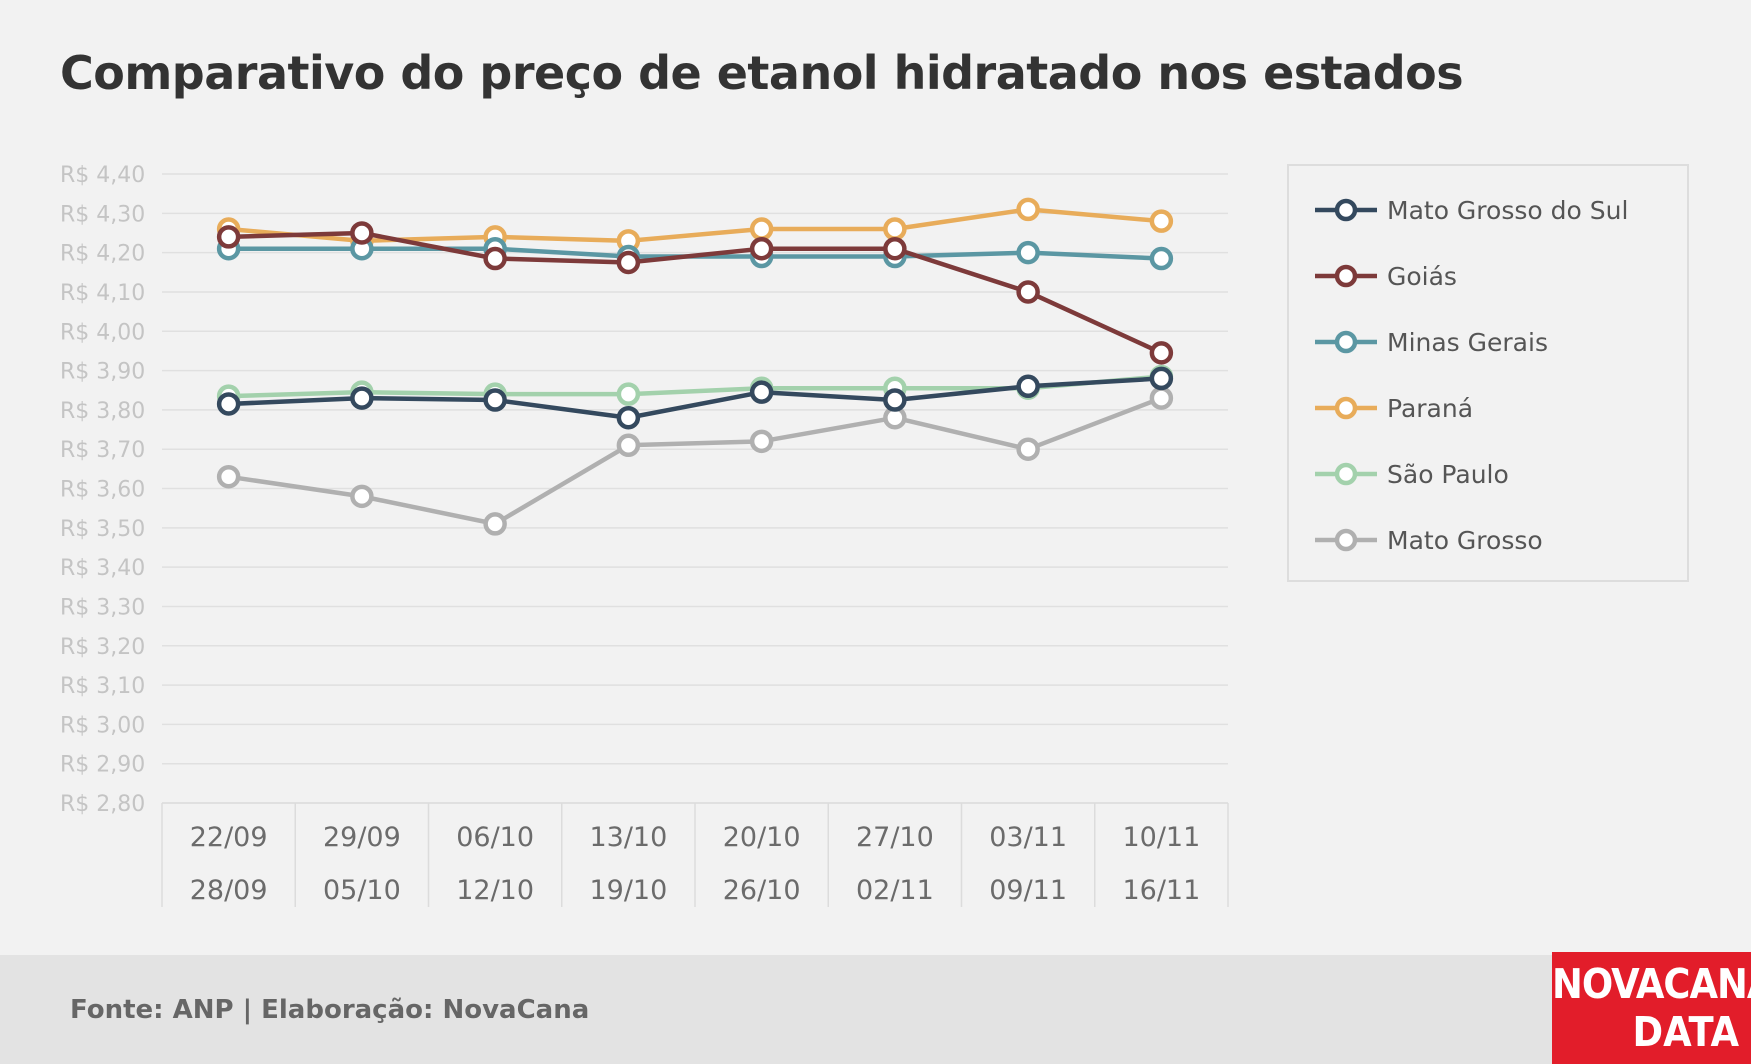  Describe the element at coordinates (102, 529) in the screenshot. I see `y-tick-label: R$ 3,50` at that location.